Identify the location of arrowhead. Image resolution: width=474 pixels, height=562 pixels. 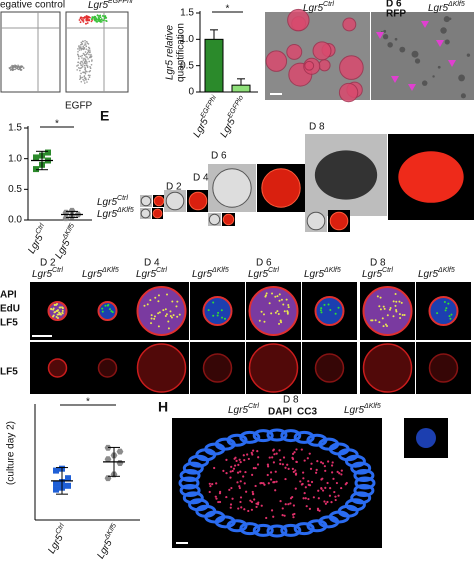
(425, 24).